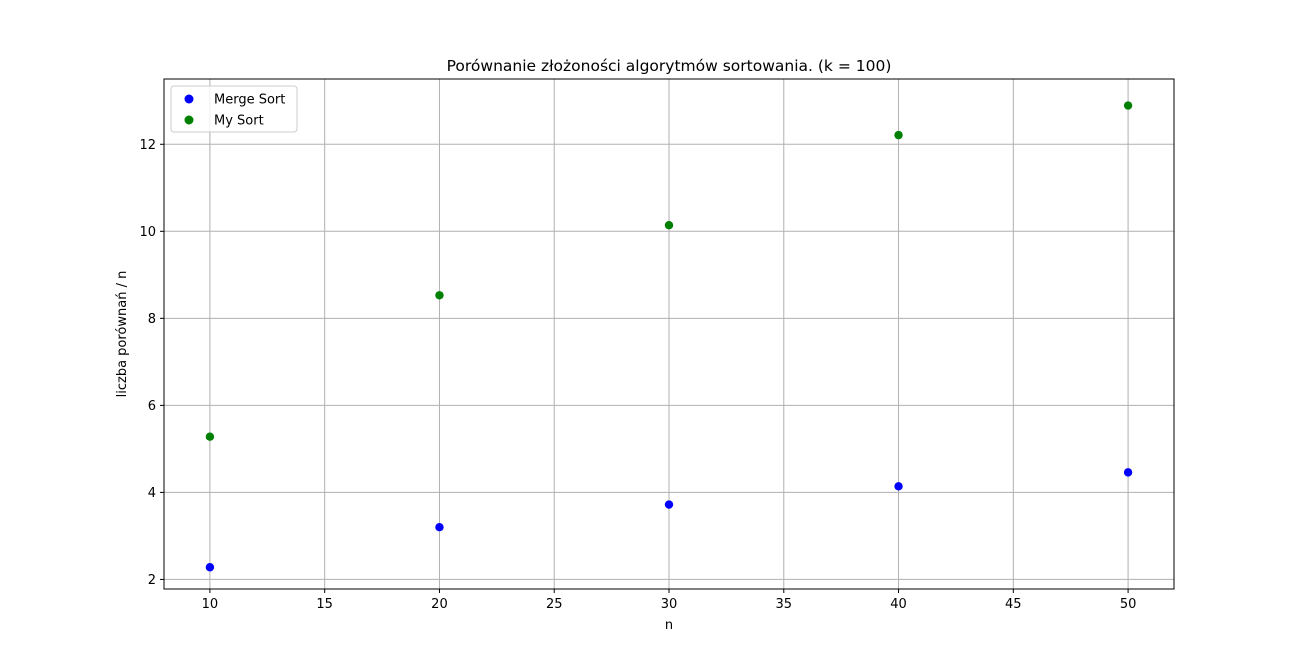  What do you see at coordinates (151, 363) in the screenshot?
I see `y-axis-ticks: 2 4 6 8 10 12` at bounding box center [151, 363].